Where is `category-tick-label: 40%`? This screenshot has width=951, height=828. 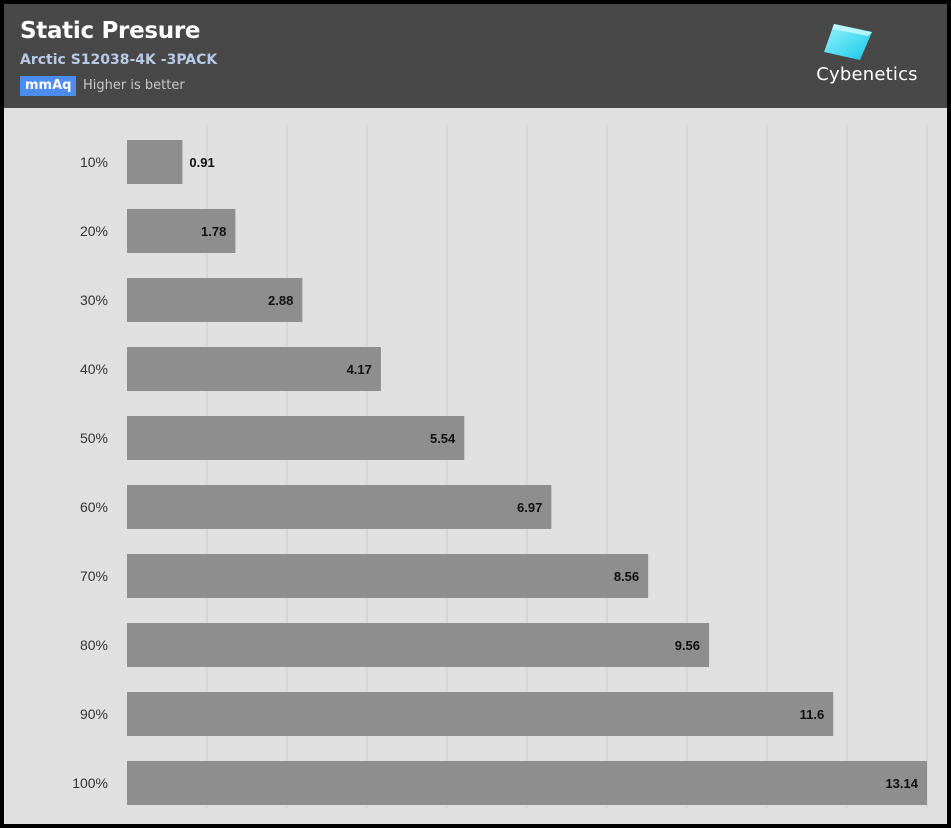
category-tick-label: 40% is located at coordinates (94, 369).